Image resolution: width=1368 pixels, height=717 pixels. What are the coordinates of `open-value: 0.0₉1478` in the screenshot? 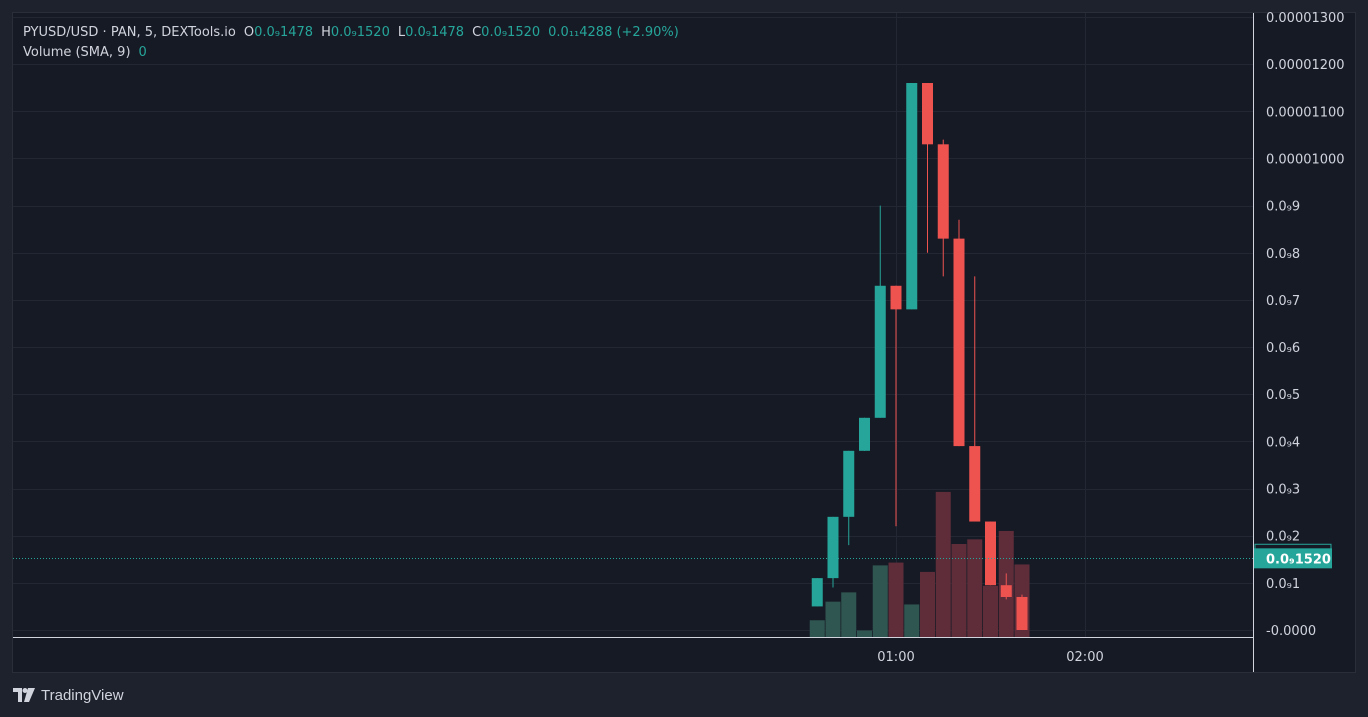 It's located at (284, 32).